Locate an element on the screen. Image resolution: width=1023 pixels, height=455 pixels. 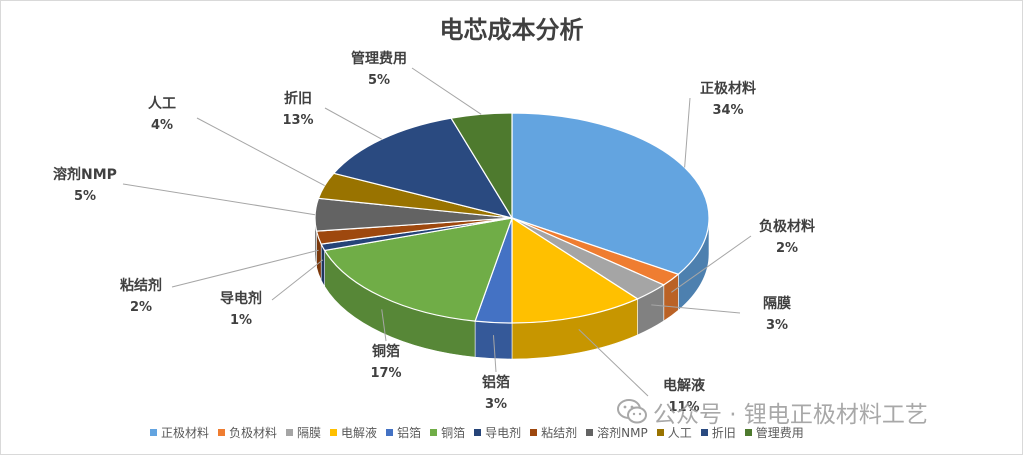
slice-label-电解液: 电解液 is located at coordinates (684, 385).